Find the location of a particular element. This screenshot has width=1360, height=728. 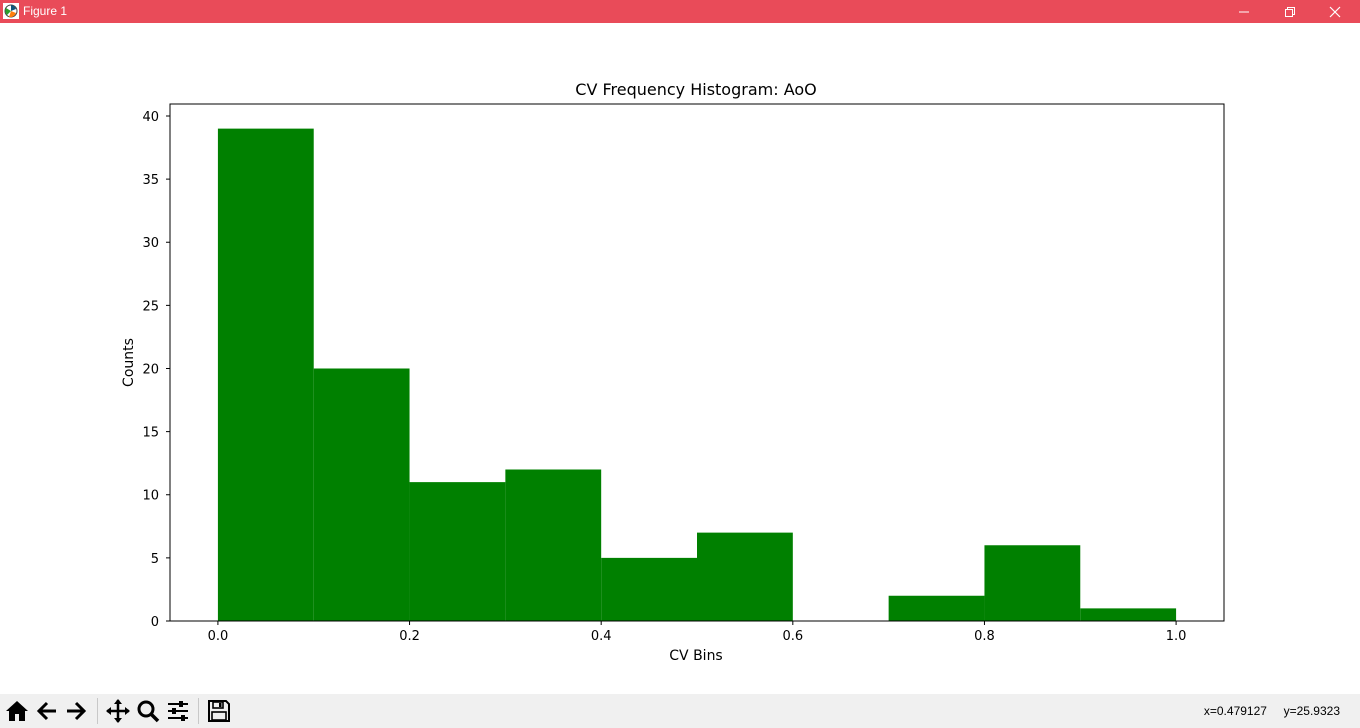

chart-title: CV Frequency Histogram: AoO is located at coordinates (695, 89).